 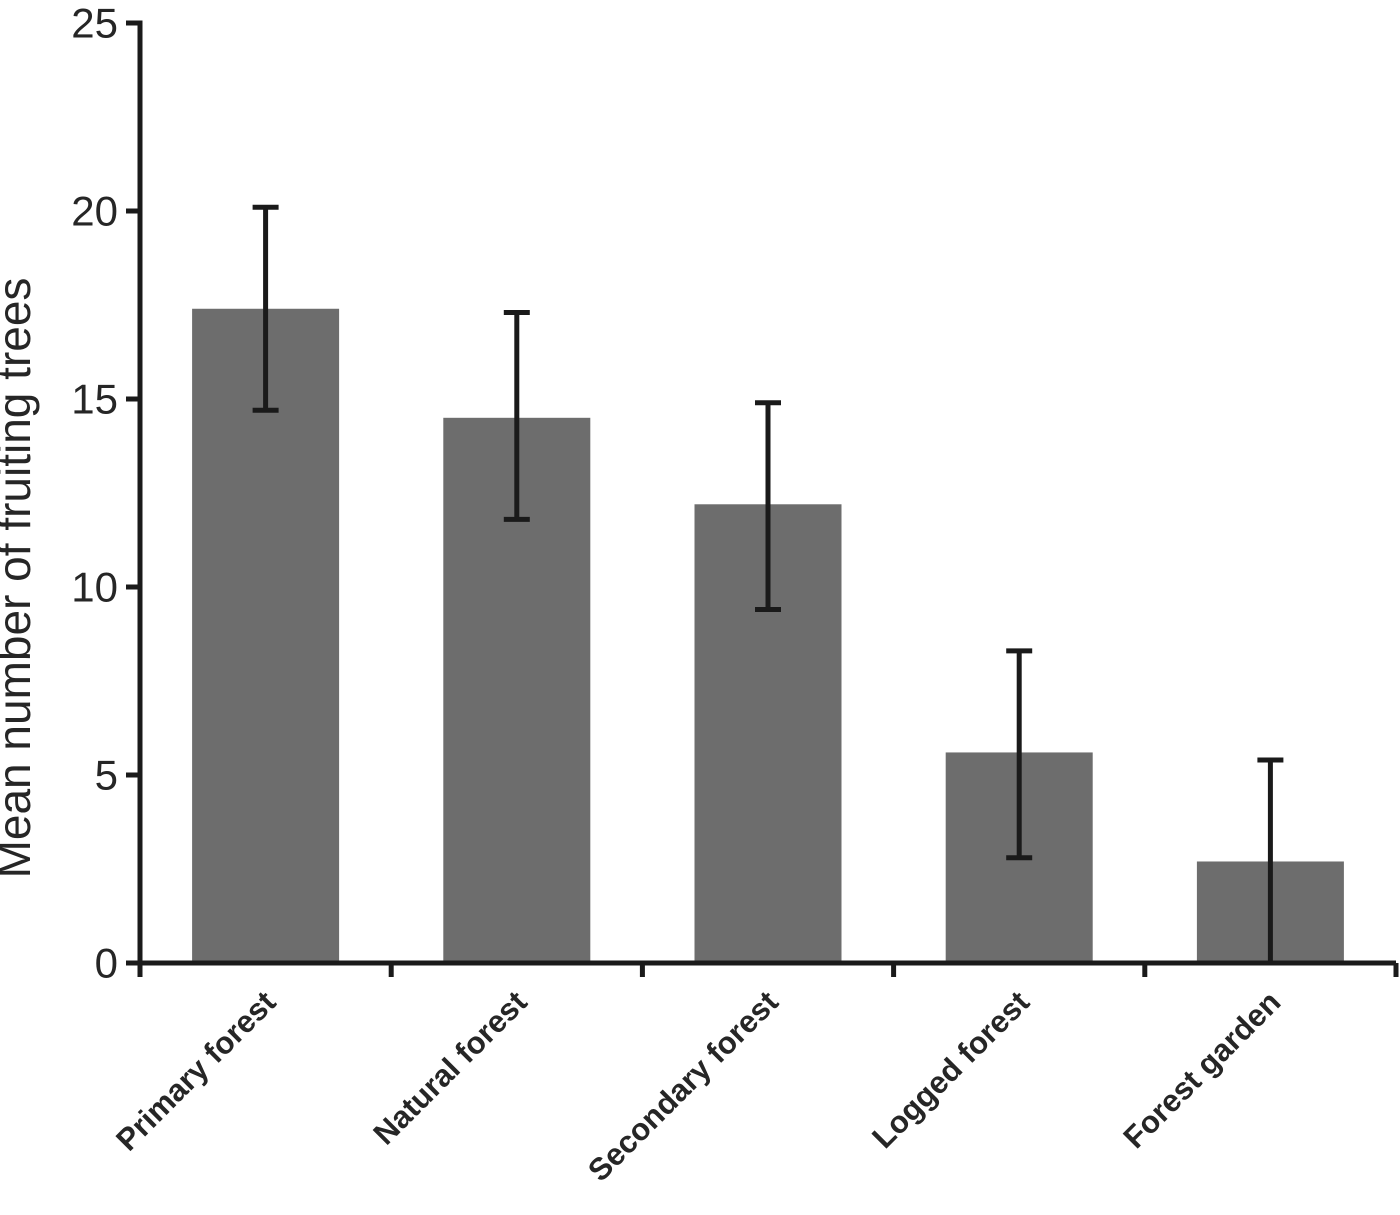 What do you see at coordinates (94, 210) in the screenshot?
I see `y-tick-label-20: 20` at bounding box center [94, 210].